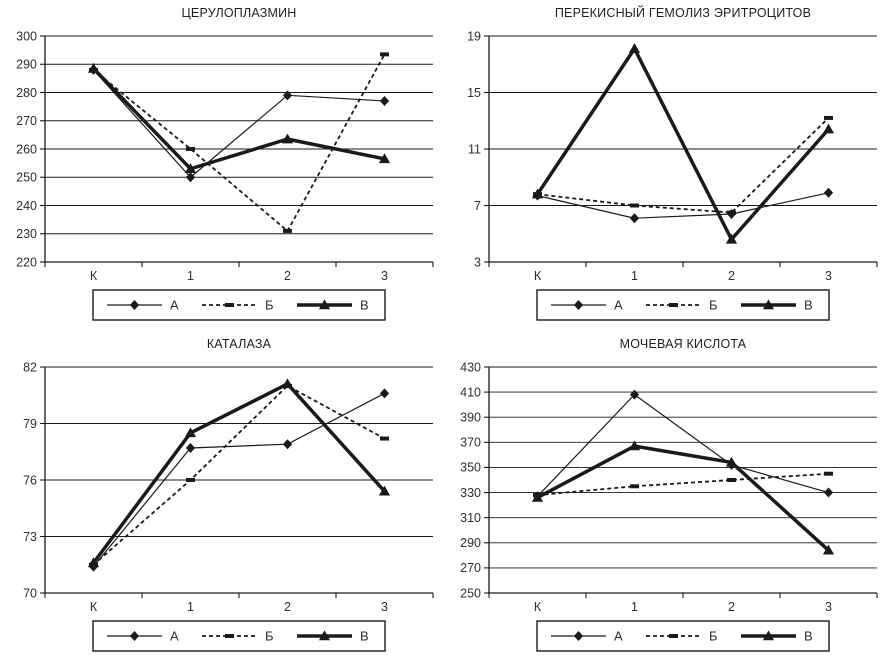  I want to click on y-tick-label: 82, so click(30, 367).